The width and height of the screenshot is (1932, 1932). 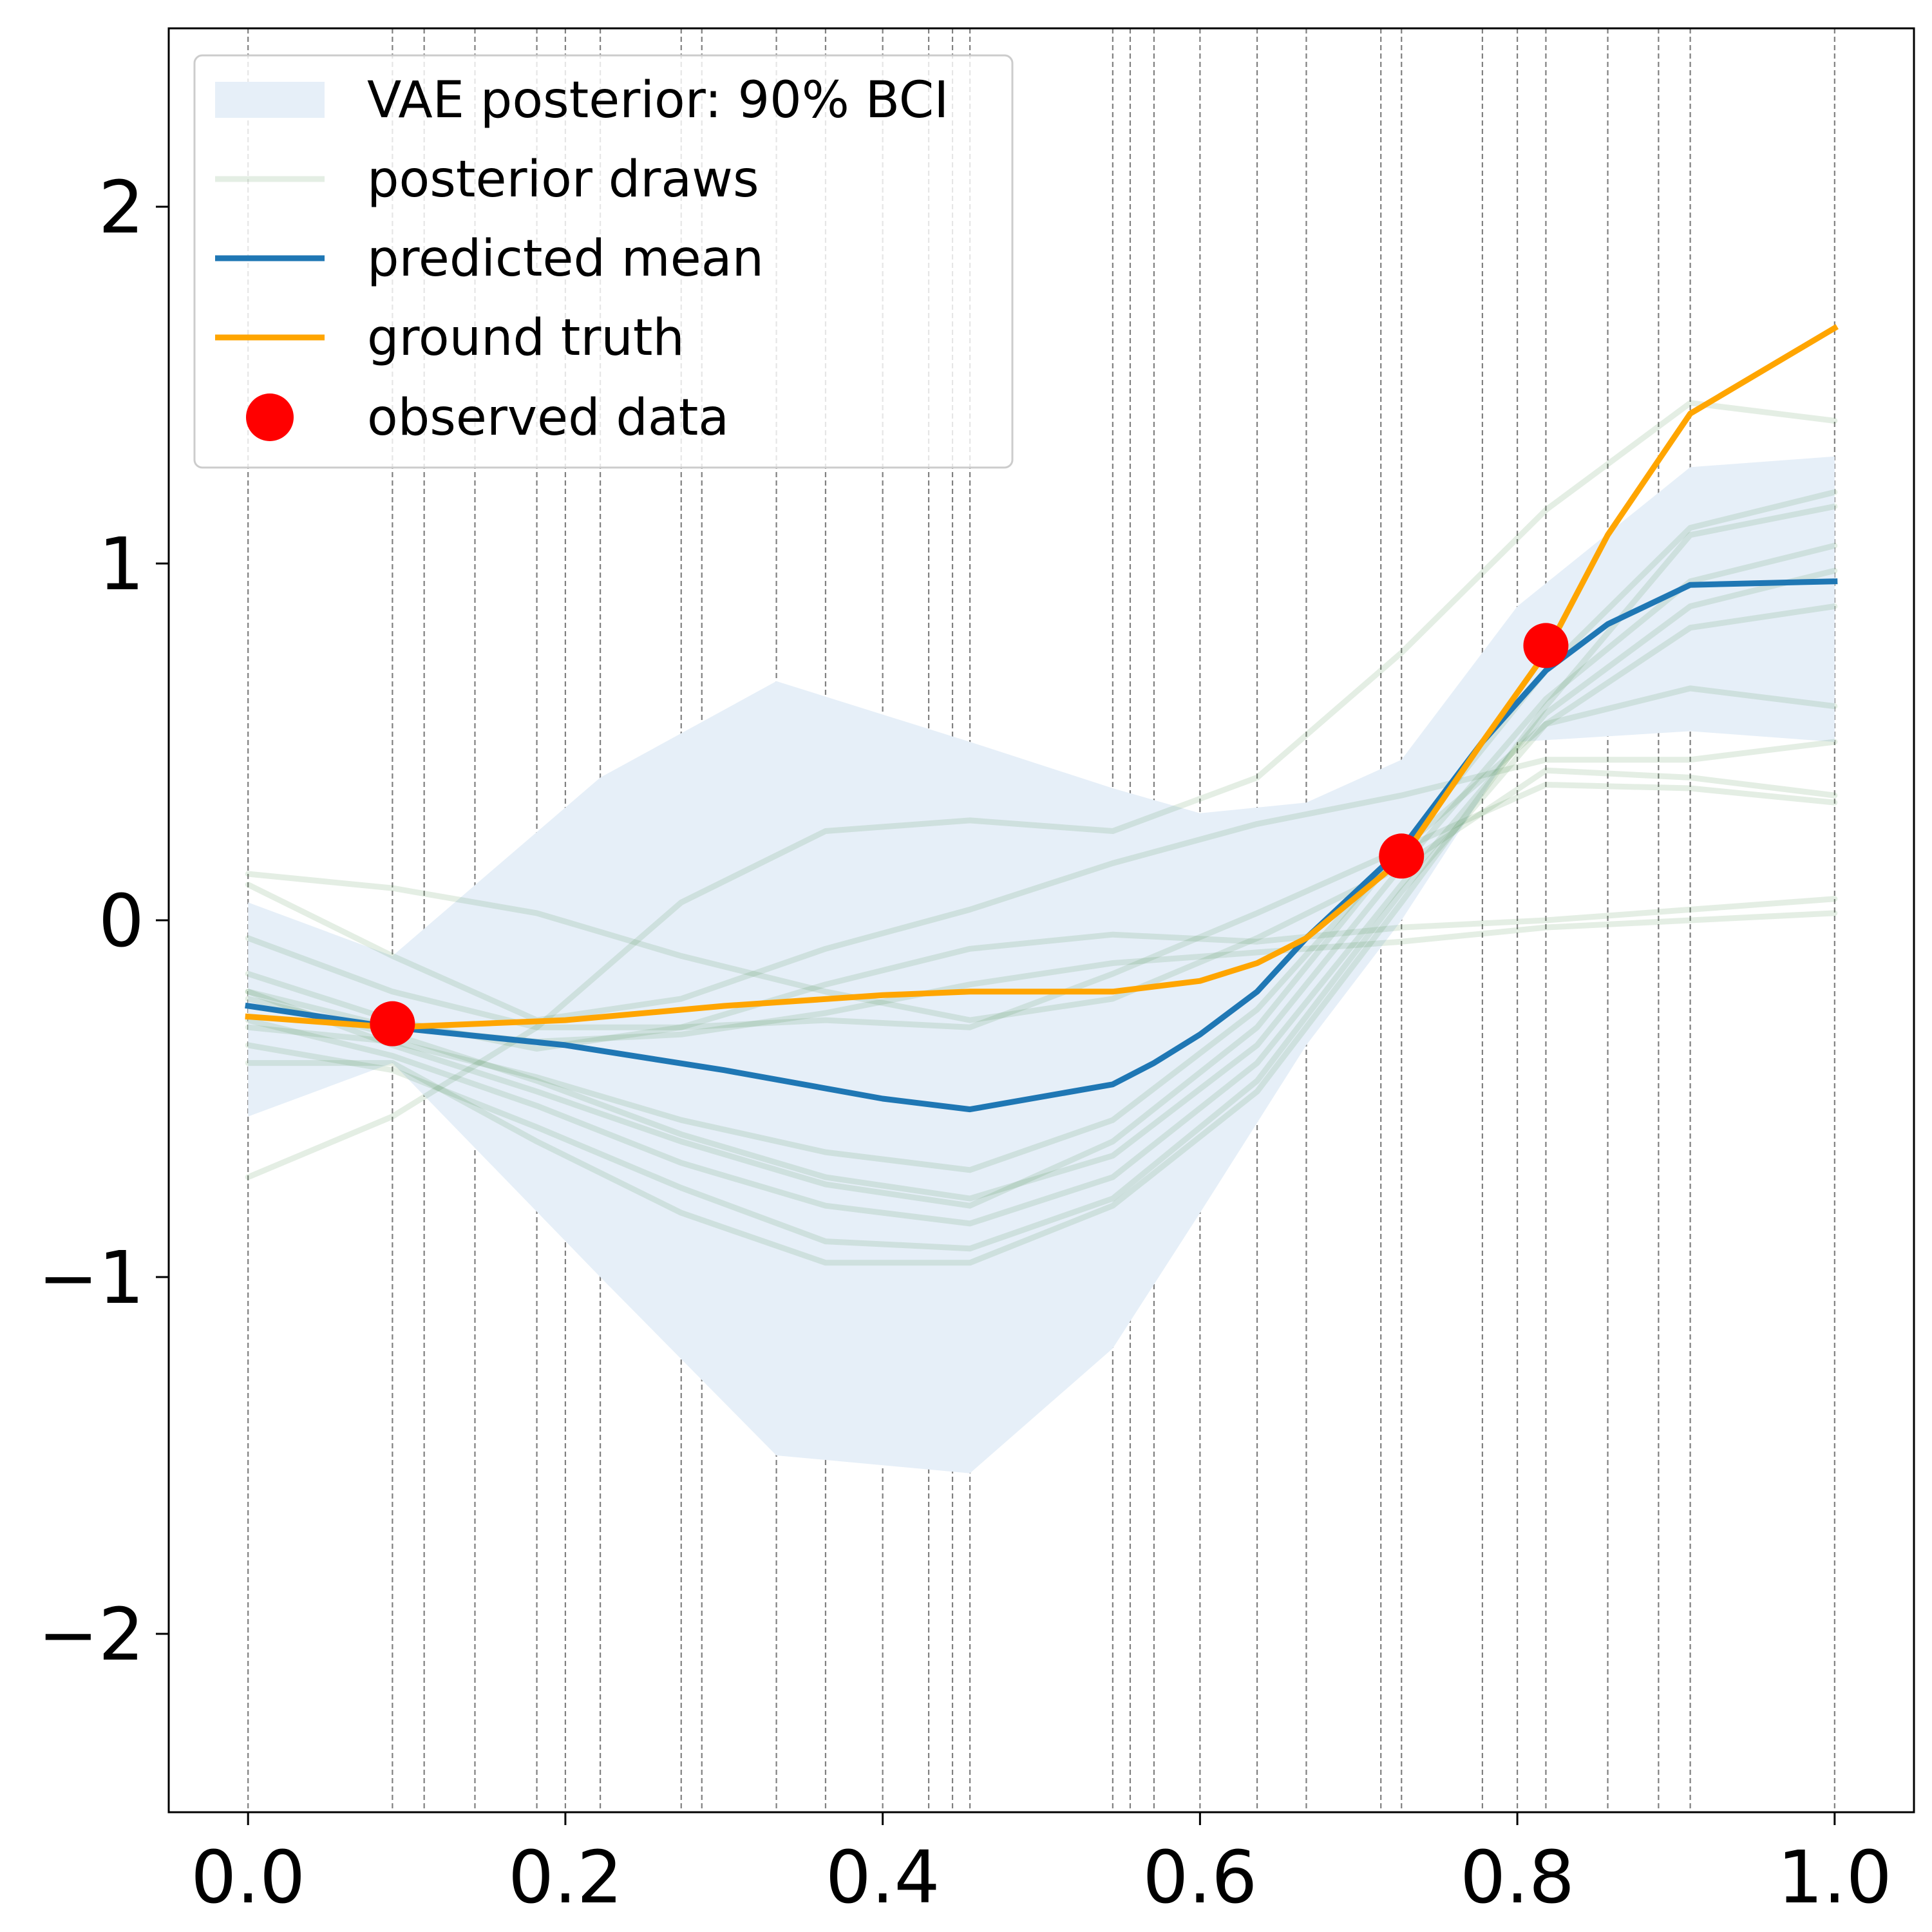 I want to click on x-axis-ticks: 0.0 0.2 0.4 0.6 0.8 1.0, so click(x=1041, y=1866).